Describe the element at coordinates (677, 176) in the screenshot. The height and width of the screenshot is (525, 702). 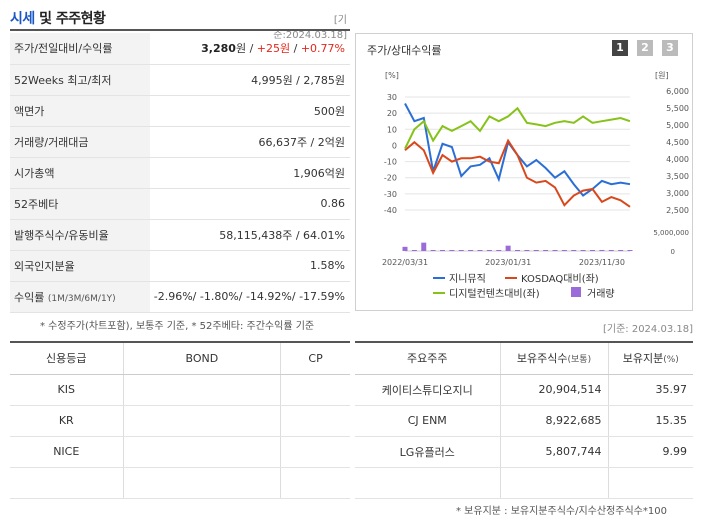
I see `right-tick-label: 3,500` at that location.